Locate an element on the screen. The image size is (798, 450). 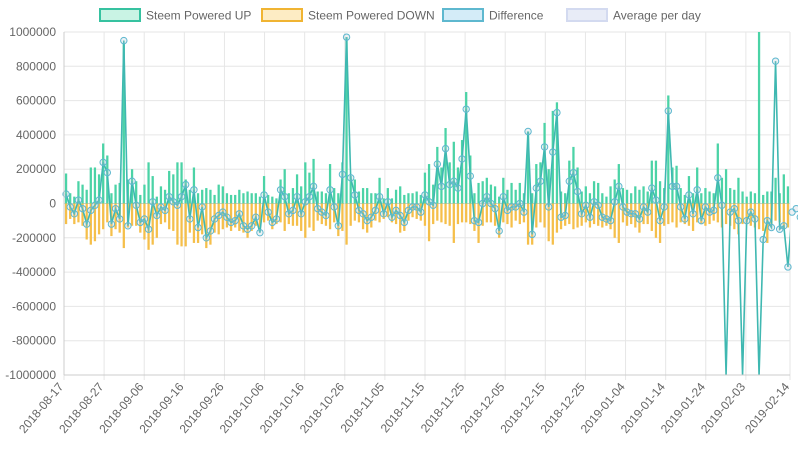
legend-average-per-day: Average per day is located at coordinates (633, 15).